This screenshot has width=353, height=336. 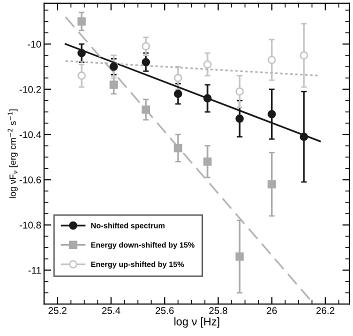 I want to click on y-tick-label: -10.4, so click(x=31, y=134).